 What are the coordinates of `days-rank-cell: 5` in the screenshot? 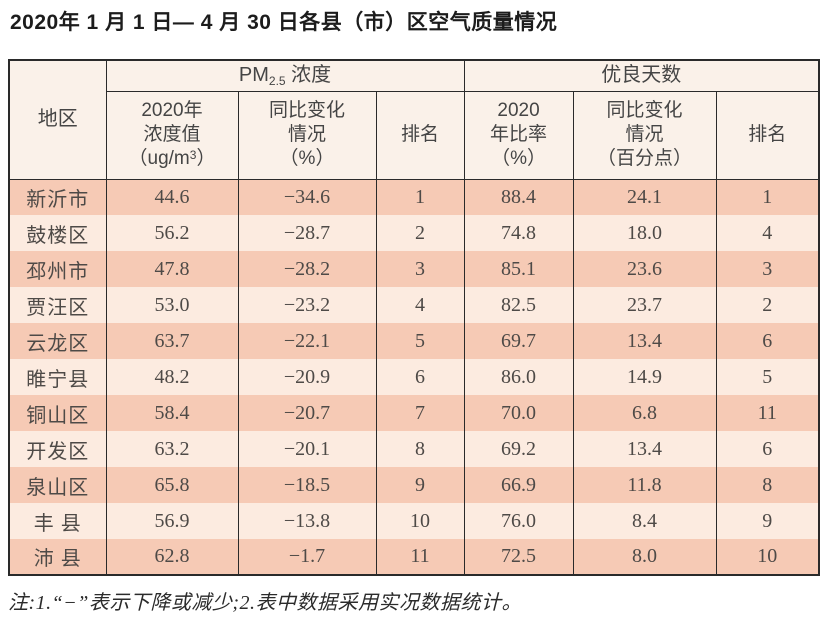 It's located at (767, 377).